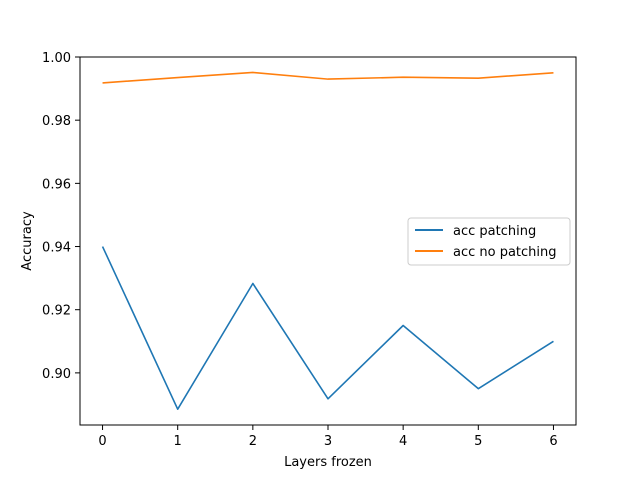 The width and height of the screenshot is (640, 482). What do you see at coordinates (328, 462) in the screenshot?
I see `x-axis-label: Layers frozen` at bounding box center [328, 462].